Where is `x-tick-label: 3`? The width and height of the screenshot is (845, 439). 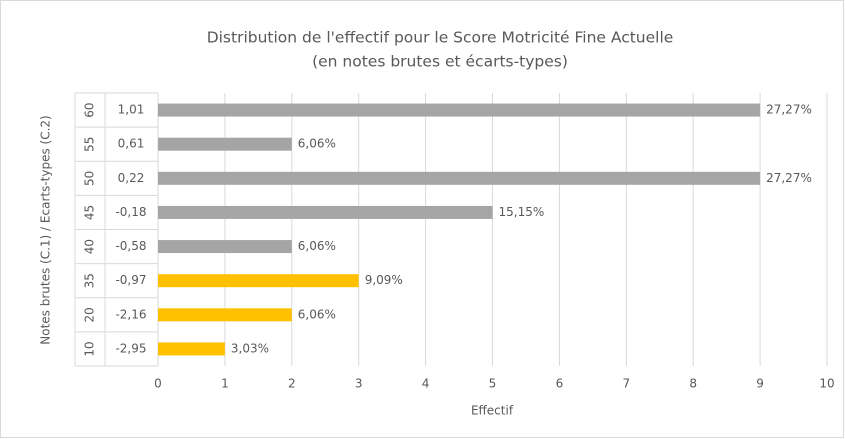 x-tick-label: 3 is located at coordinates (359, 384).